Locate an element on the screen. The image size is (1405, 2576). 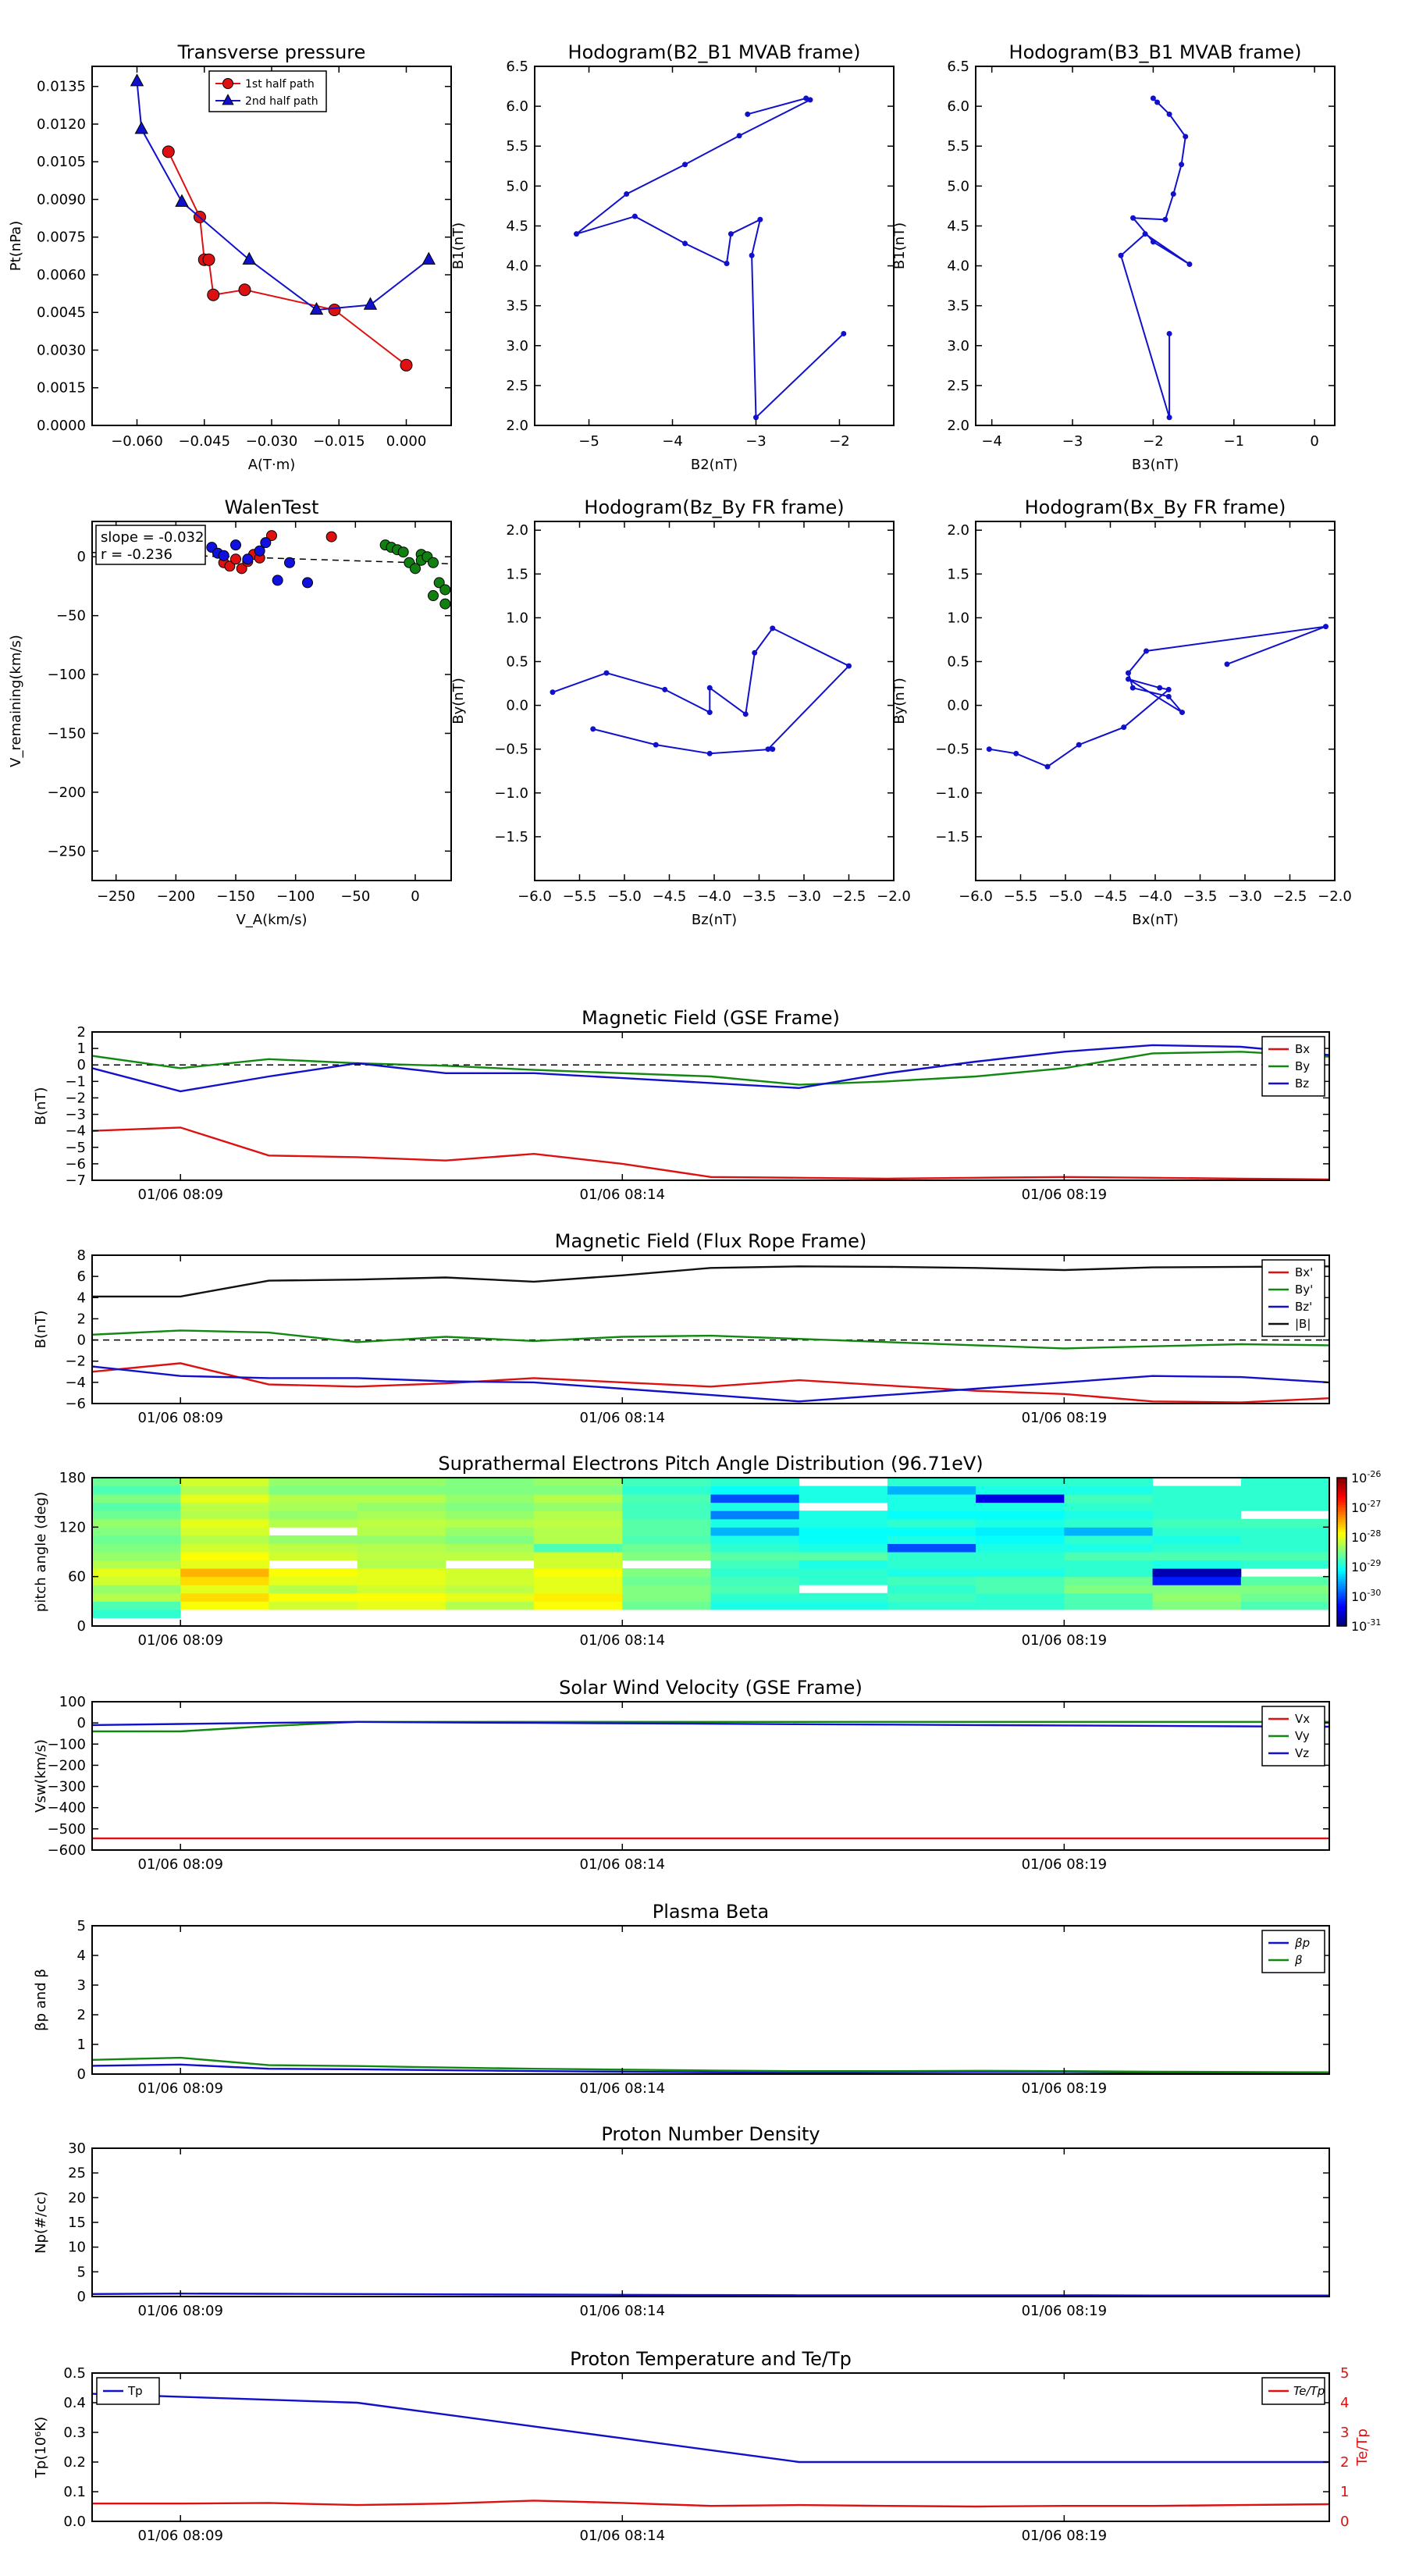
colorbar-frame is located at coordinates (1342, 1552).